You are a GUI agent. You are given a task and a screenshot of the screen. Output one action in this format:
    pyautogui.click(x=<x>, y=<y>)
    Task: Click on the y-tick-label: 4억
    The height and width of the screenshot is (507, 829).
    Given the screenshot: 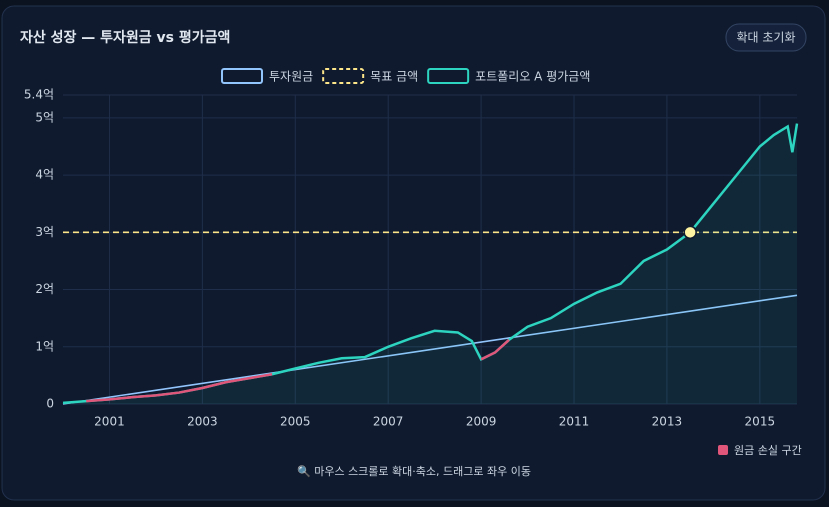 What is the action you would take?
    pyautogui.click(x=44, y=175)
    